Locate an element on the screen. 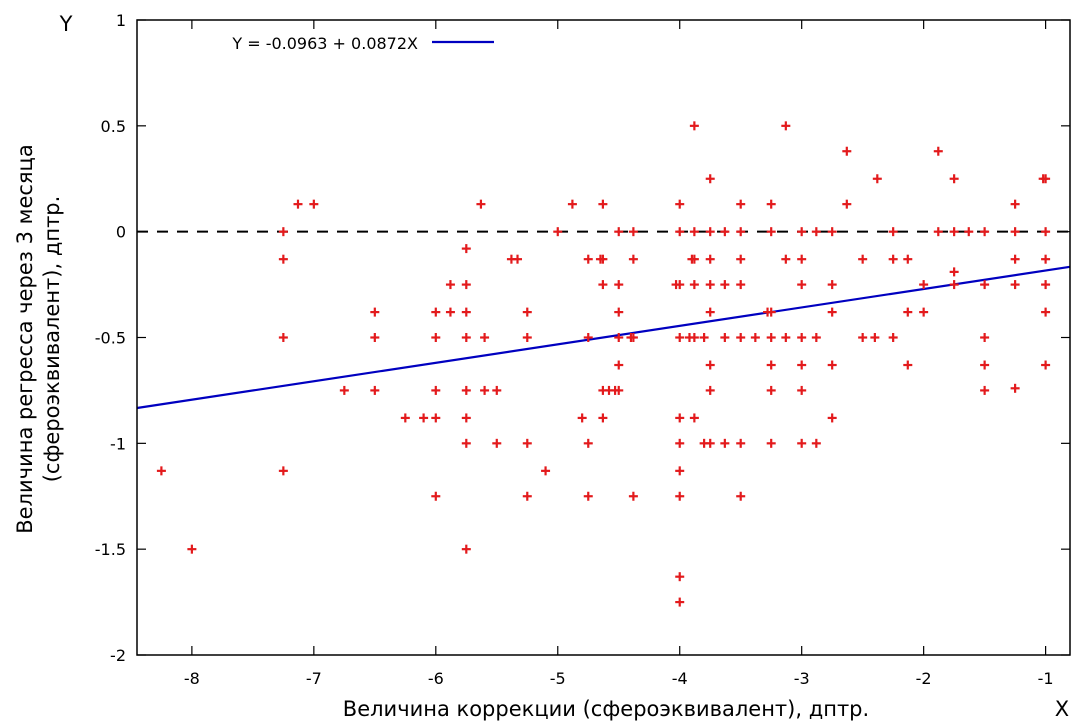 The image size is (1078, 725). legend-label: Y = -0.0963 + 0.0872X is located at coordinates (324, 43).